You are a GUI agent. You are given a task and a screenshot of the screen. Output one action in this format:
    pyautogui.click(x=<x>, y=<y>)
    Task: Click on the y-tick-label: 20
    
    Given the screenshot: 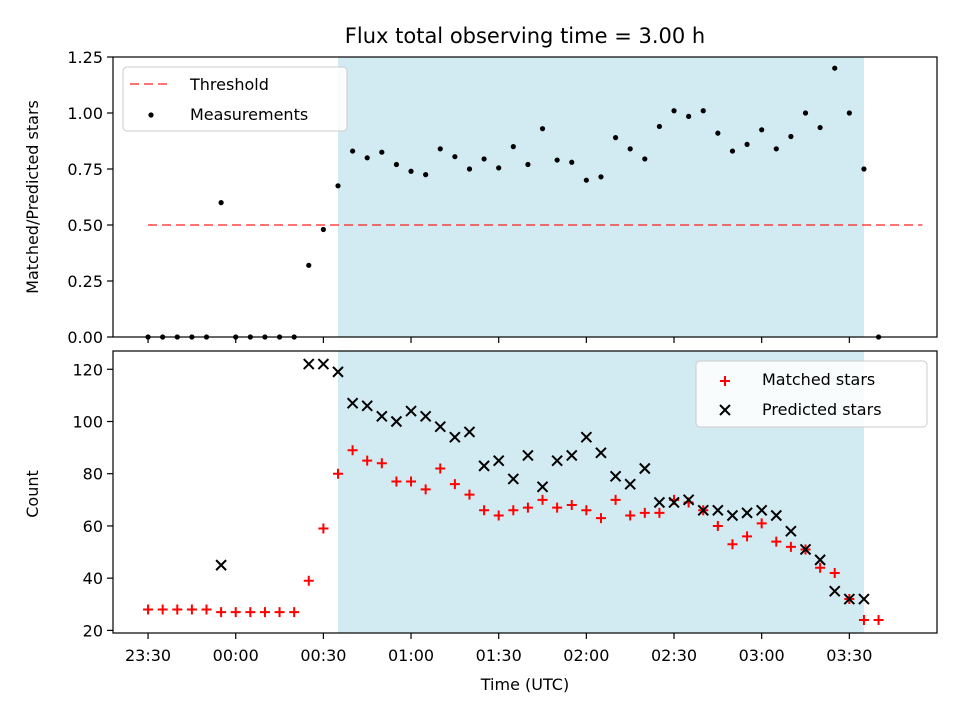 What is the action you would take?
    pyautogui.click(x=93, y=630)
    